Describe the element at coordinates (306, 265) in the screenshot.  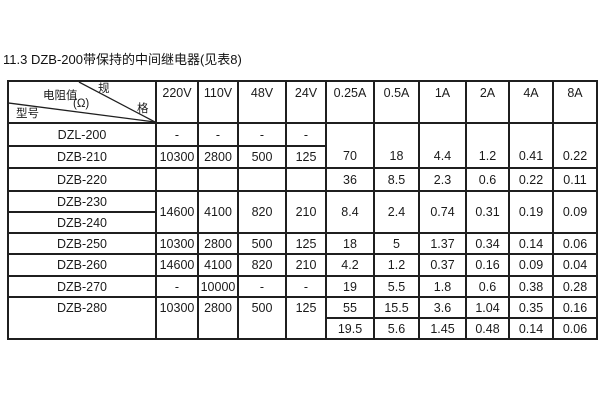
I see `resistance-cell: 210` at that location.